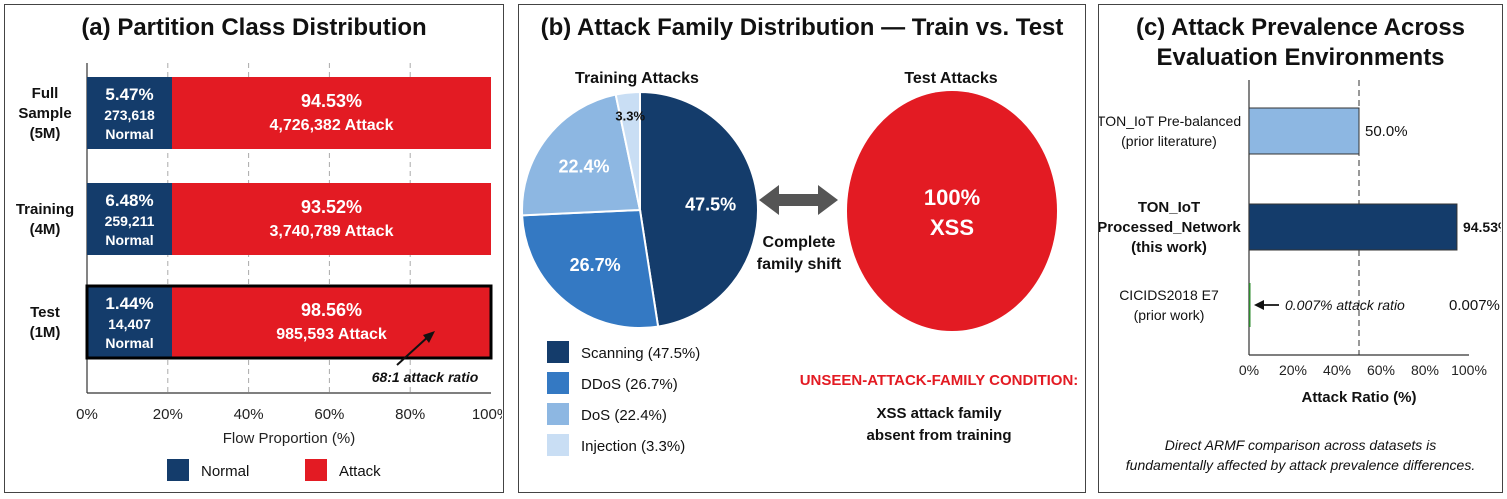 Image resolution: width=1507 pixels, height=499 pixels. I want to click on category-label: (1M), so click(45, 332).